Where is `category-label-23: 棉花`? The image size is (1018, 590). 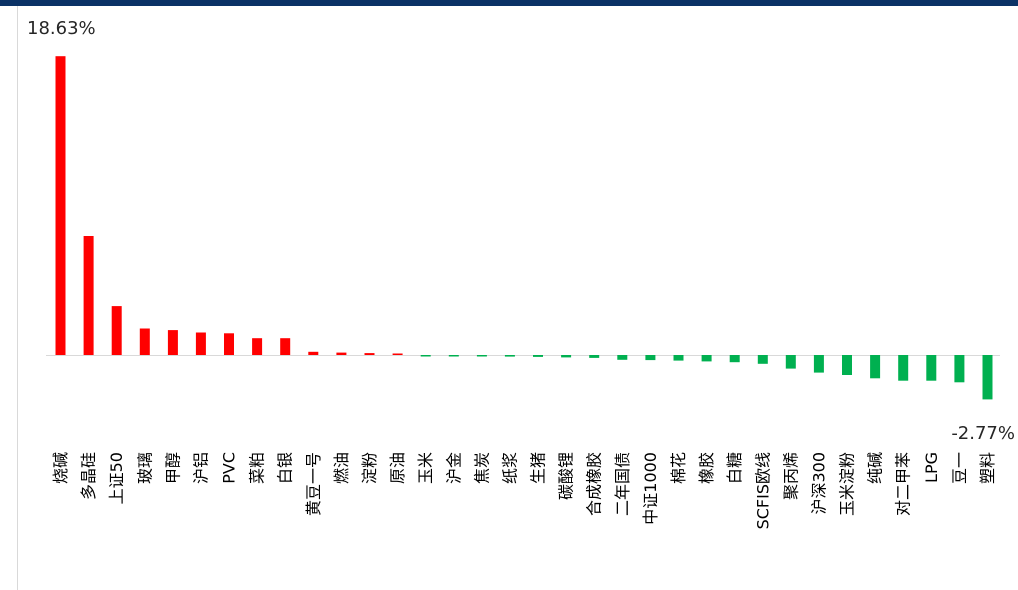
category-label-23: 棉花 is located at coordinates (678, 468).